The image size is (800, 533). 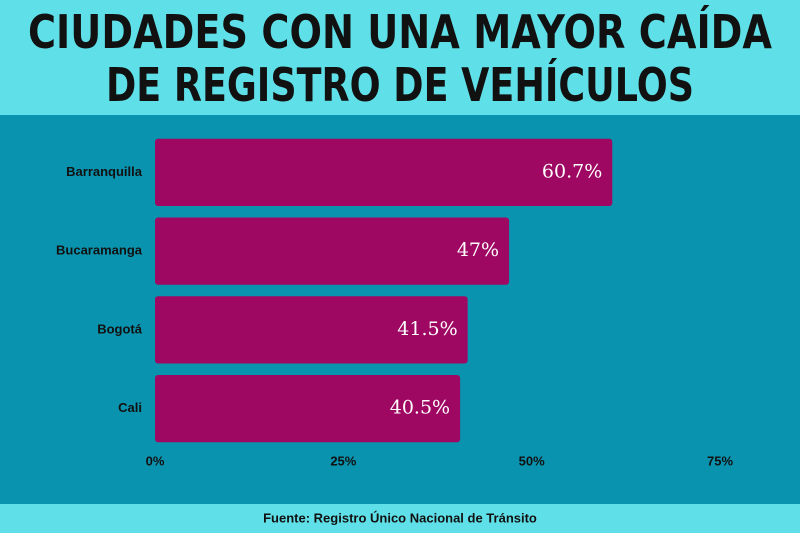 I want to click on y-tick-label: Cali, so click(x=130, y=407).